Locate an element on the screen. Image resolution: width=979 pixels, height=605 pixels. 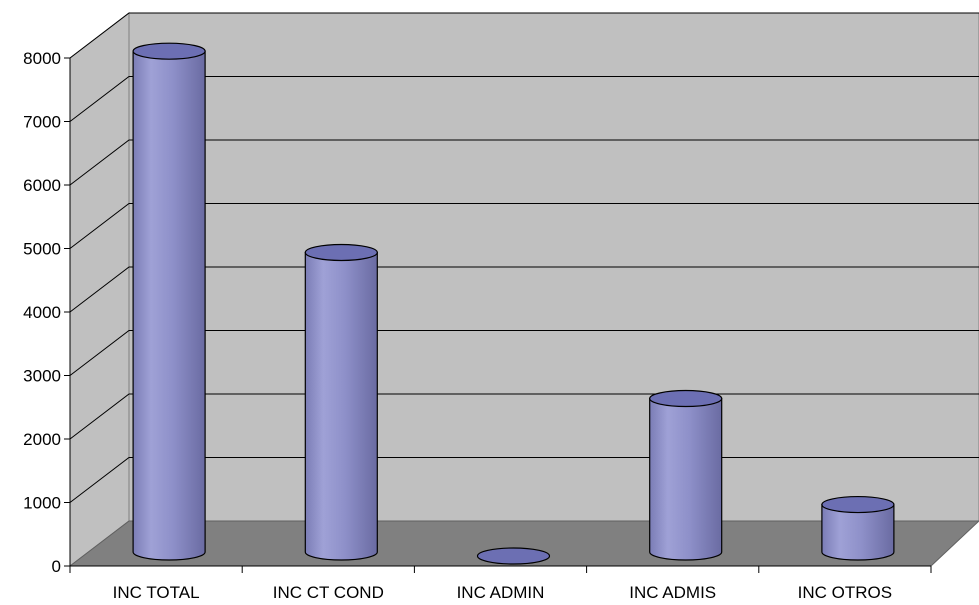
y-tick-label: 8000 is located at coordinates (42, 58).